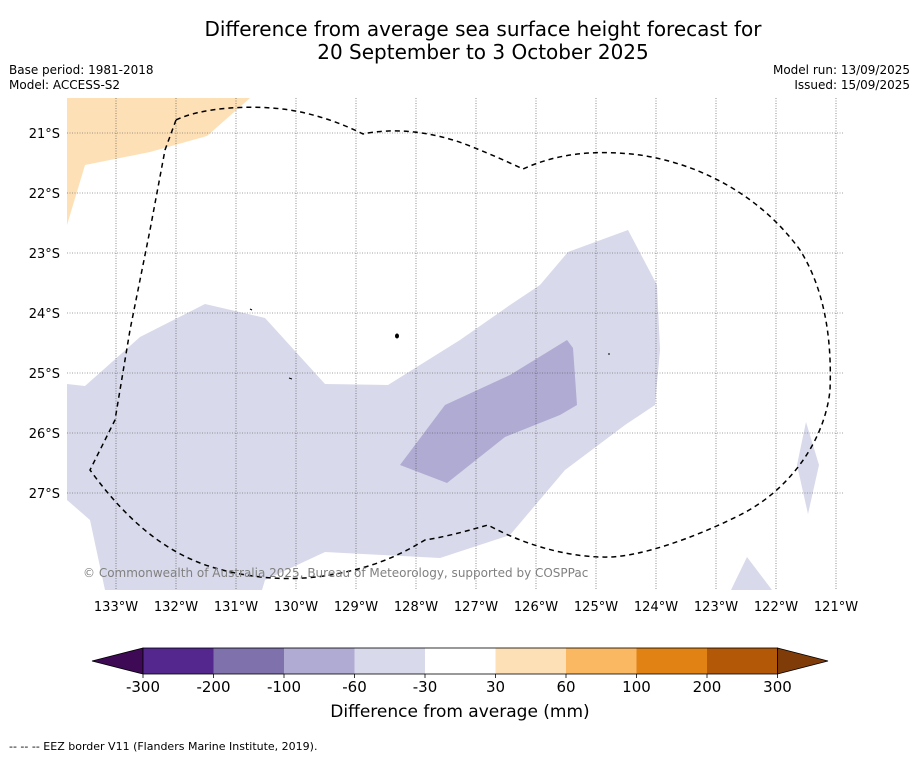 The image size is (919, 762). I want to click on lat-label: 25°S, so click(44, 374).